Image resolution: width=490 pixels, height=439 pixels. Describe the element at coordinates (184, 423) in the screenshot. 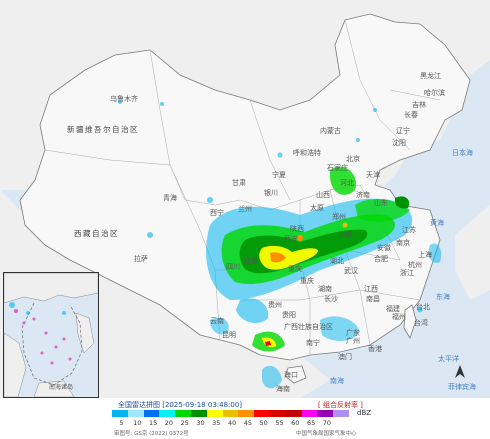

I see `legend-tick-label: 25` at that location.